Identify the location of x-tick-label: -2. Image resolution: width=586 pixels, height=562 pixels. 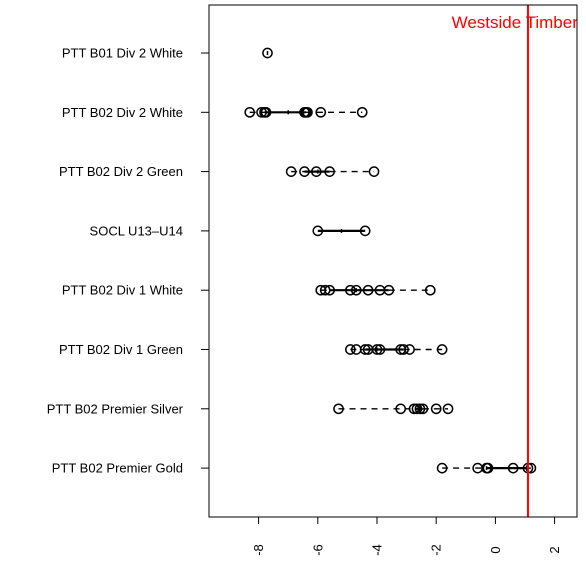
(436, 550).